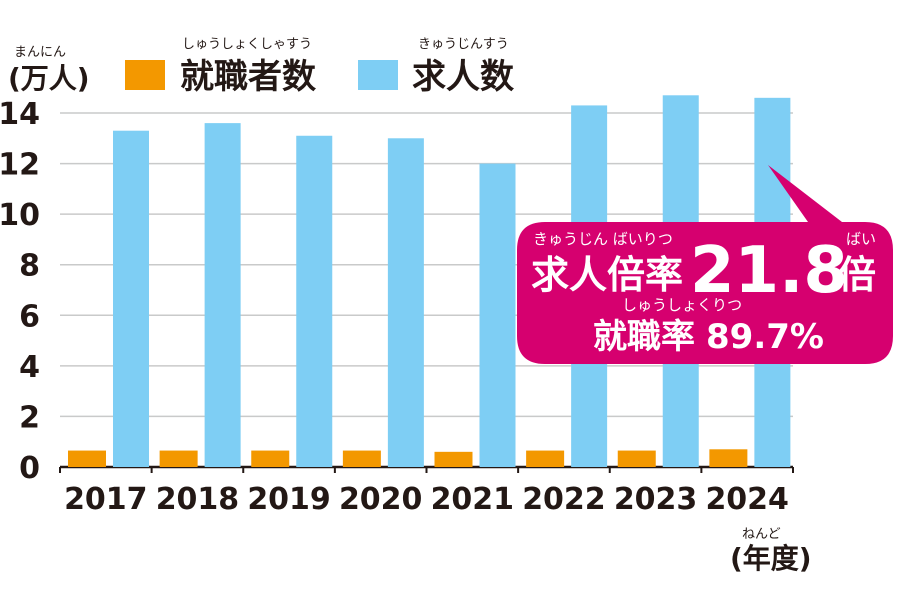 The width and height of the screenshot is (900, 602). I want to click on legend-swatch-employed, so click(145, 75).